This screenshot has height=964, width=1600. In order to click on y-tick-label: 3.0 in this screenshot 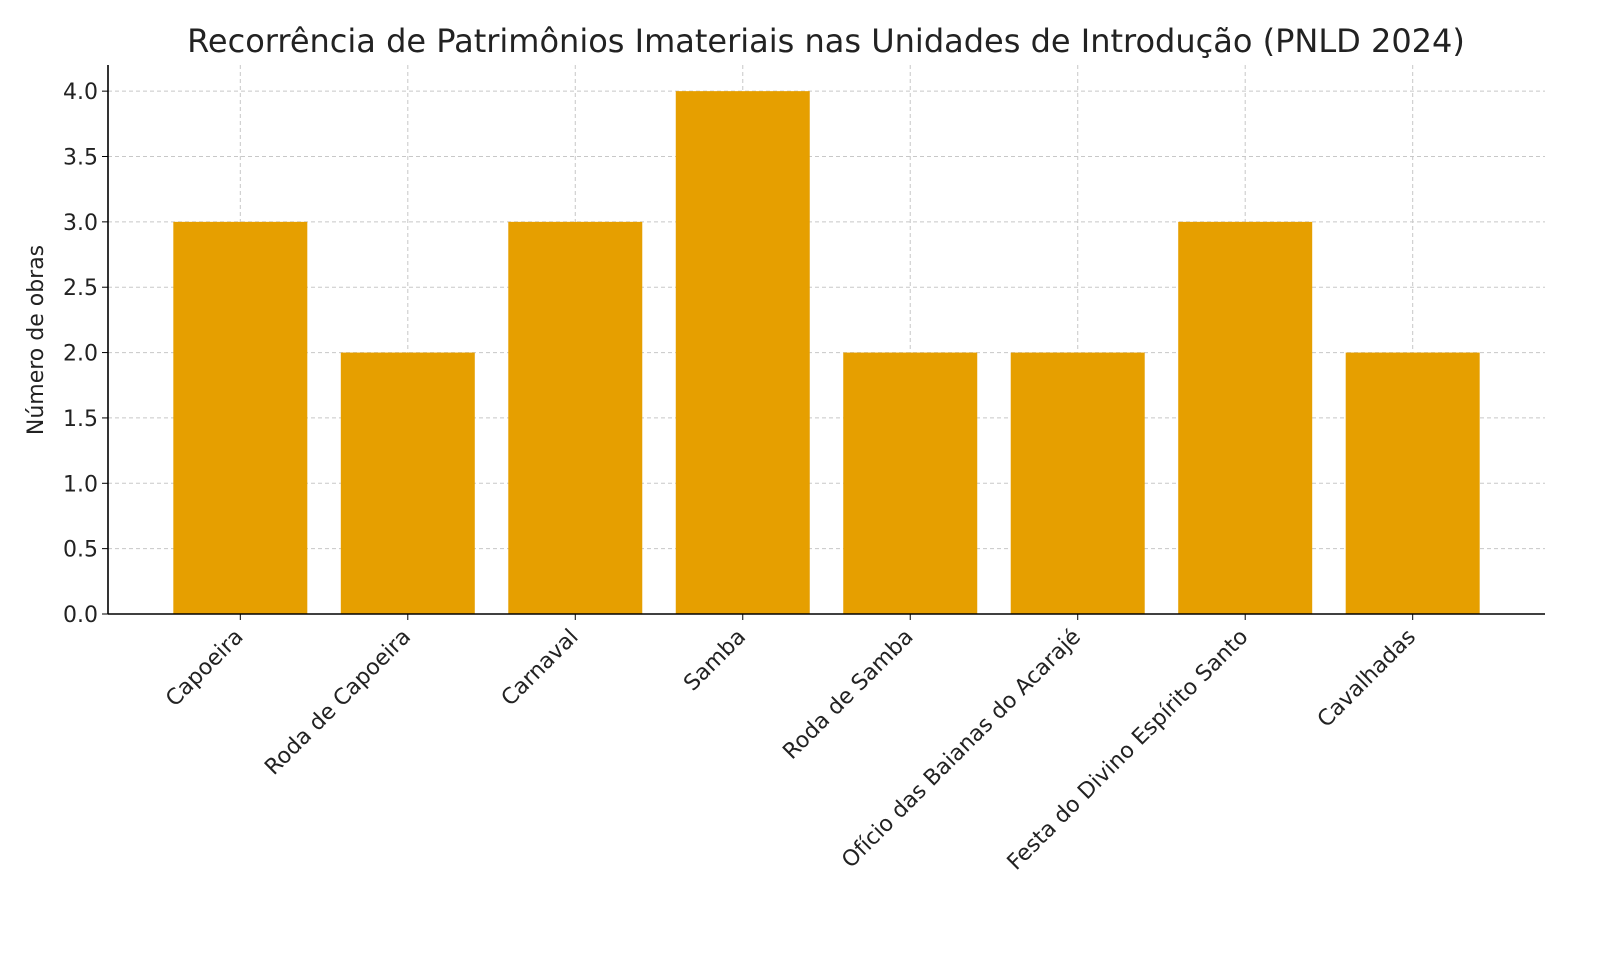, I will do `click(80, 223)`.